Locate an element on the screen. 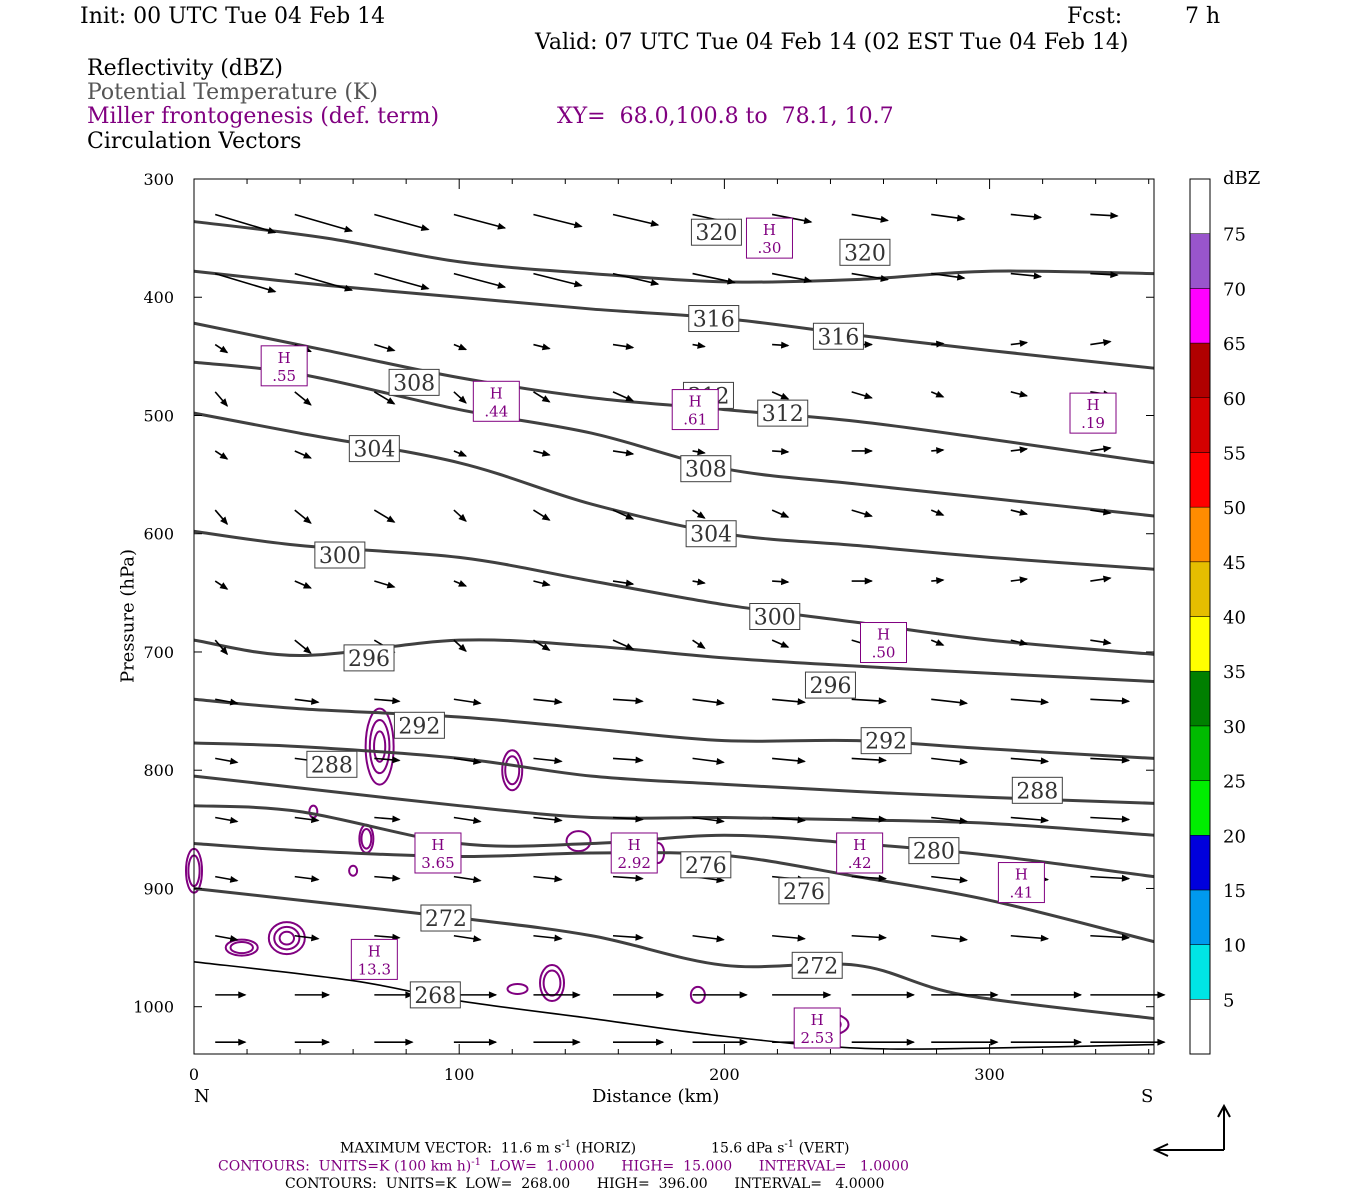 The height and width of the screenshot is (1200, 1350). colorbar-label: 40 is located at coordinates (1234, 618).